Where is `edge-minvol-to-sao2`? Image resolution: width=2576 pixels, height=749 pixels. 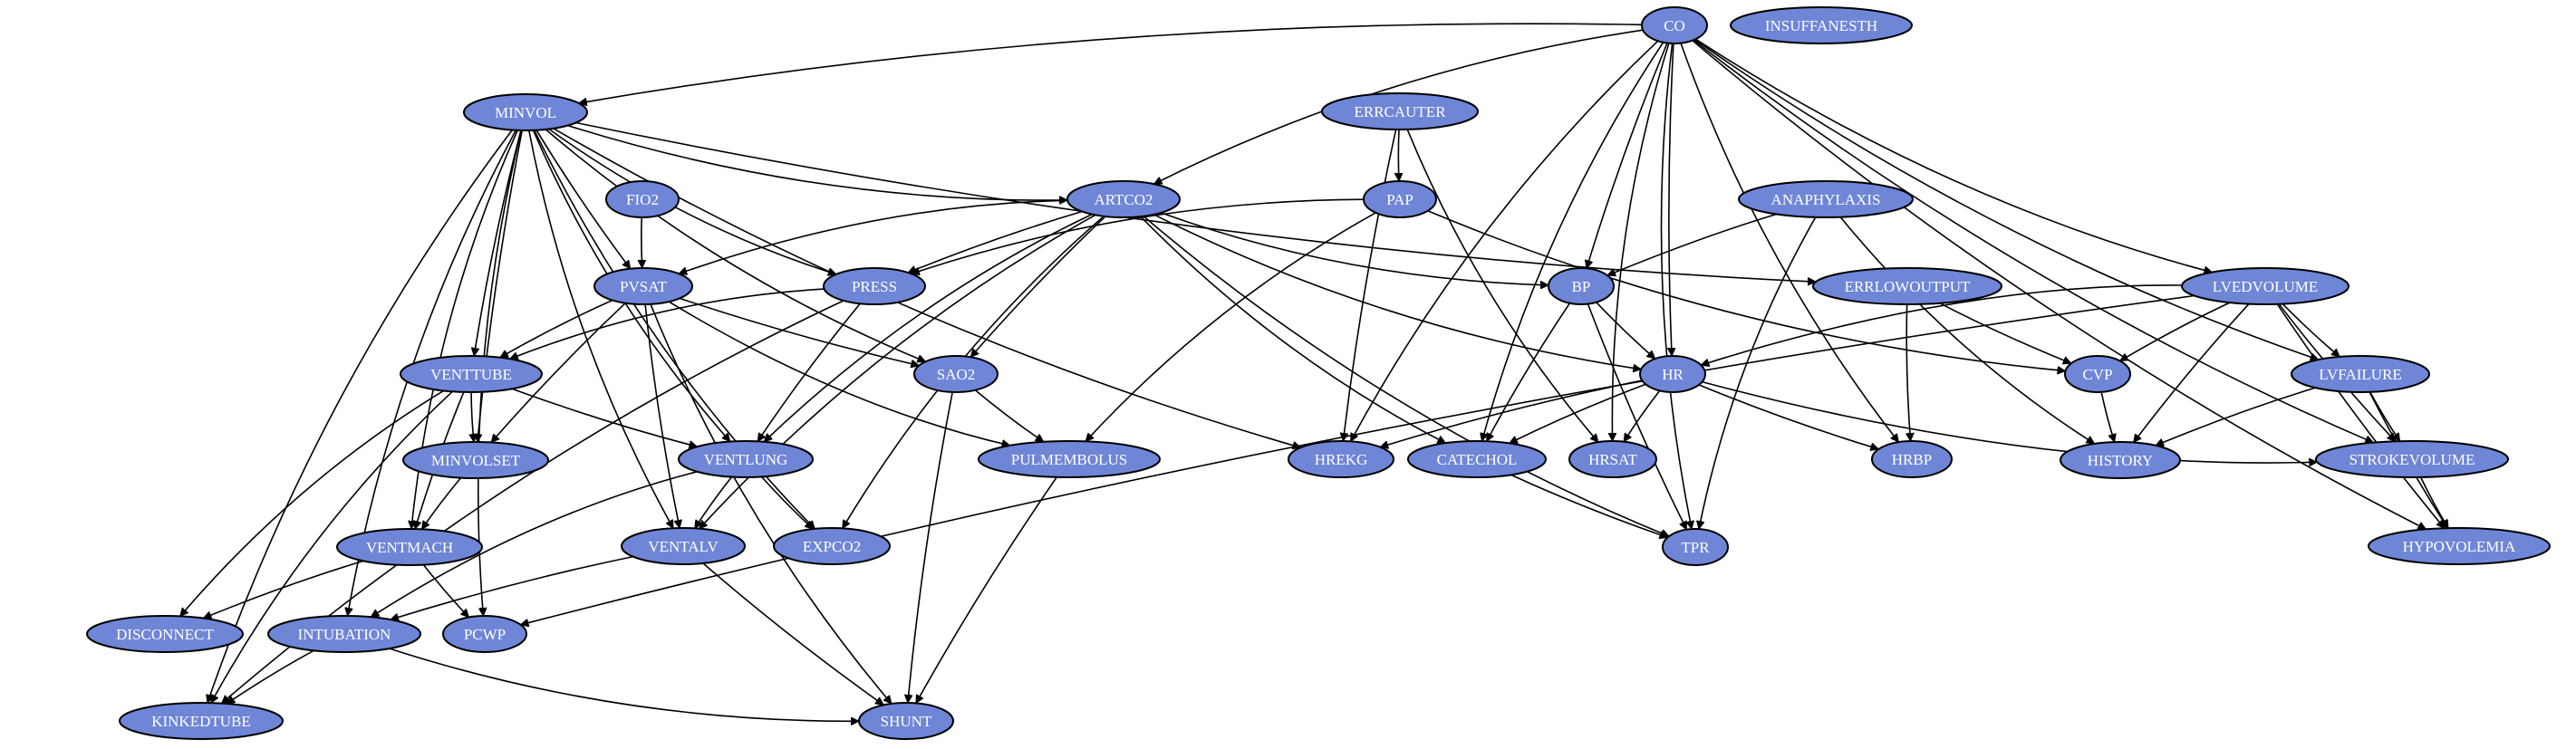
edge-minvol-to-sao2 is located at coordinates (735, 245).